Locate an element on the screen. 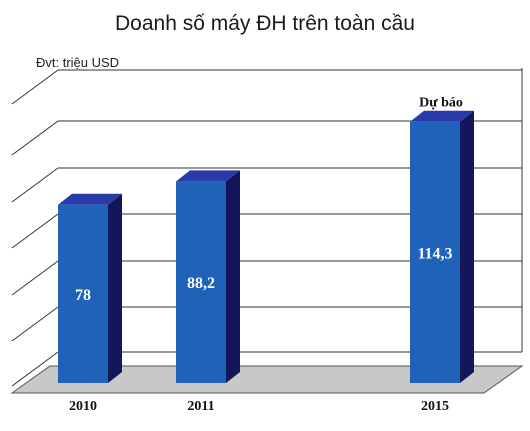  x-tick-label: 2010 is located at coordinates (83, 406).